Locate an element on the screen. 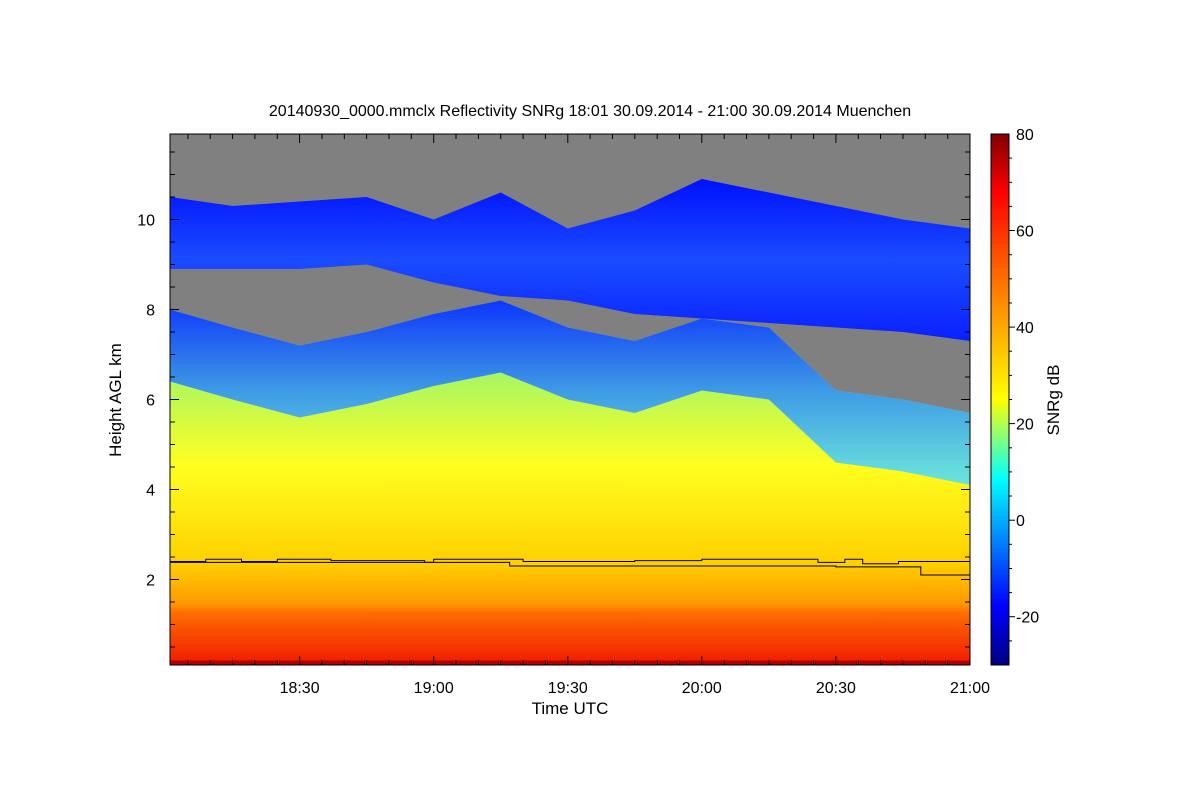 This screenshot has width=1200, height=800. x-tick-label: 20:00 is located at coordinates (702, 688).